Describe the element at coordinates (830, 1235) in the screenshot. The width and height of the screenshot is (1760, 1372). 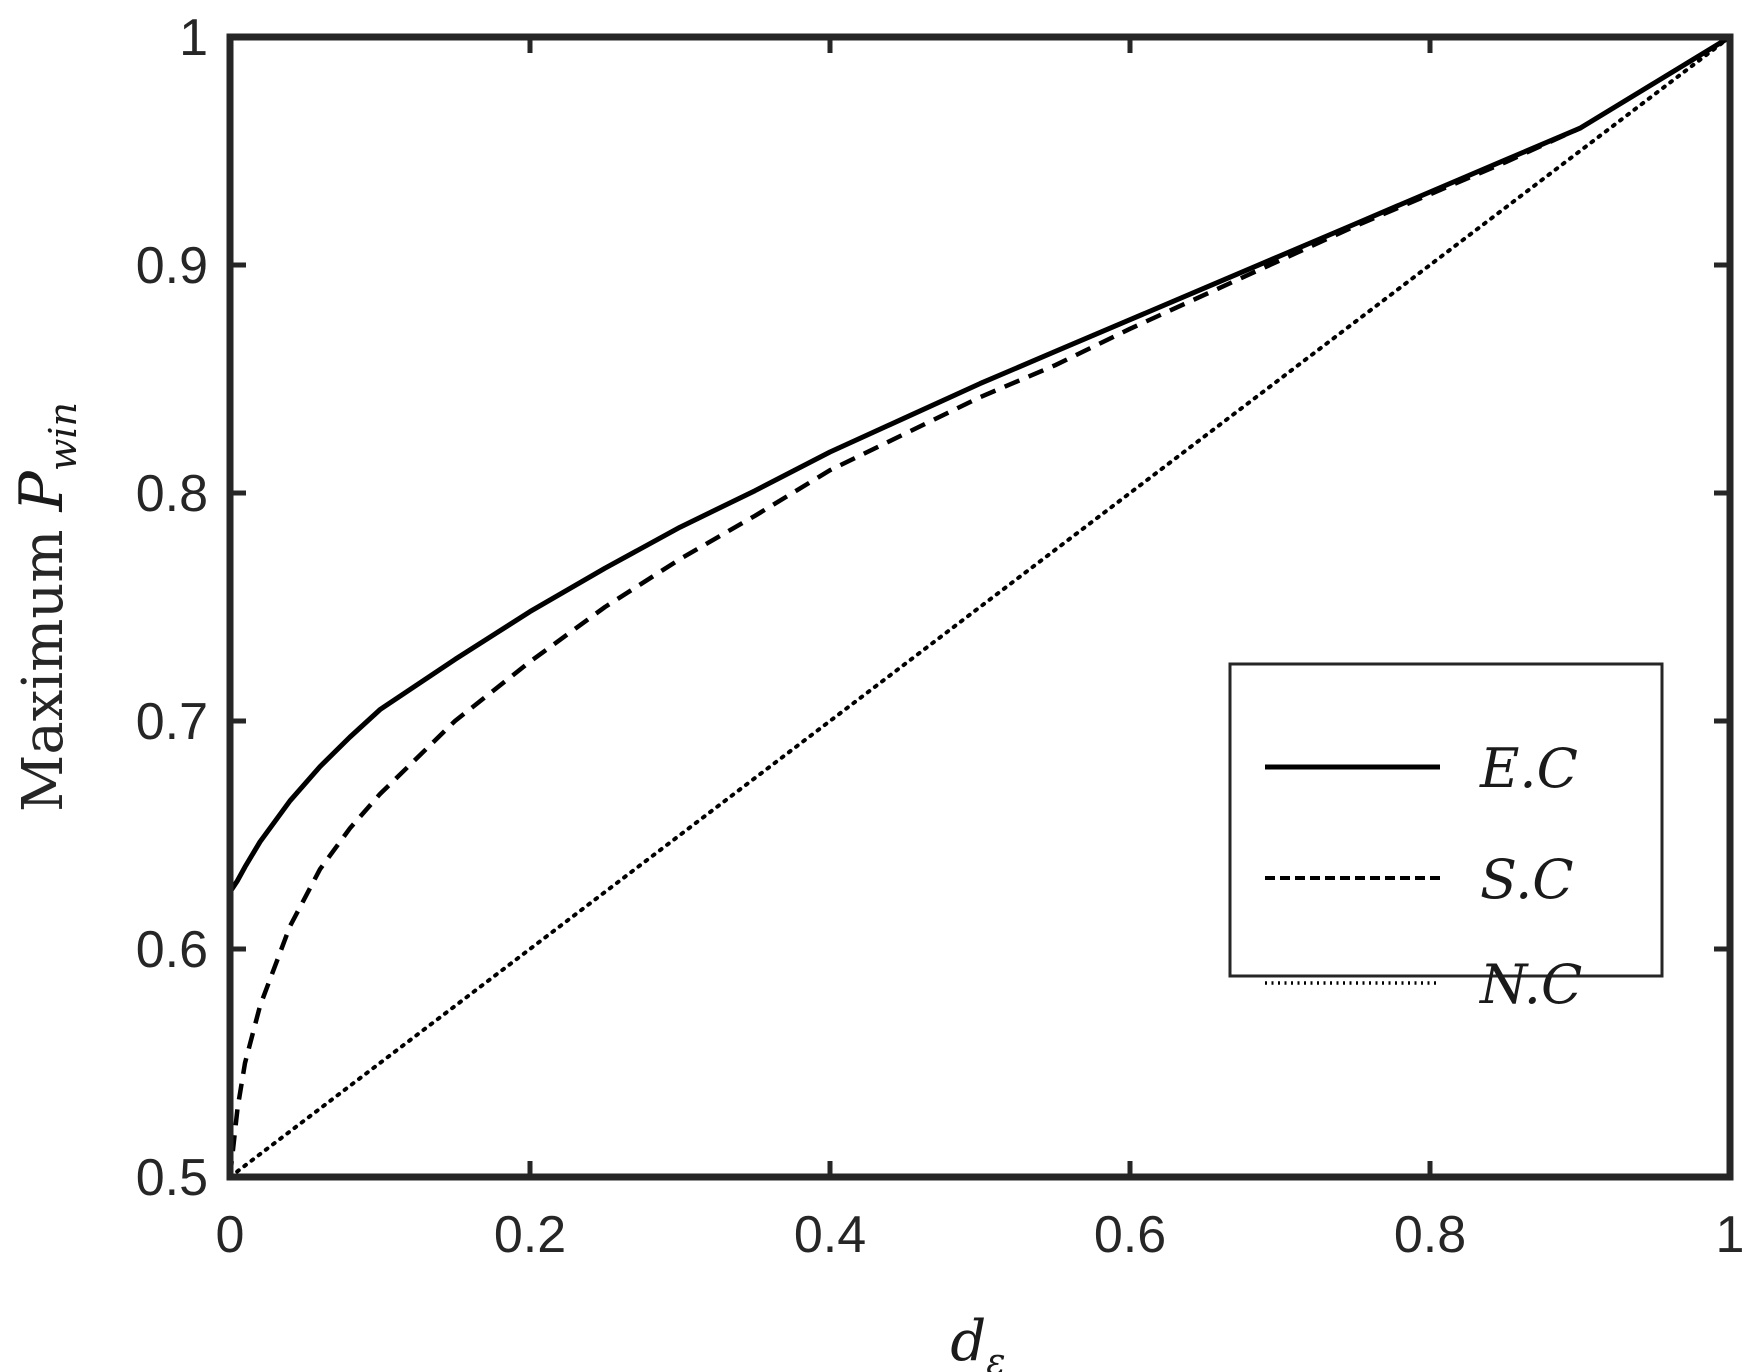
I see `x-tick-label: 0.4` at that location.